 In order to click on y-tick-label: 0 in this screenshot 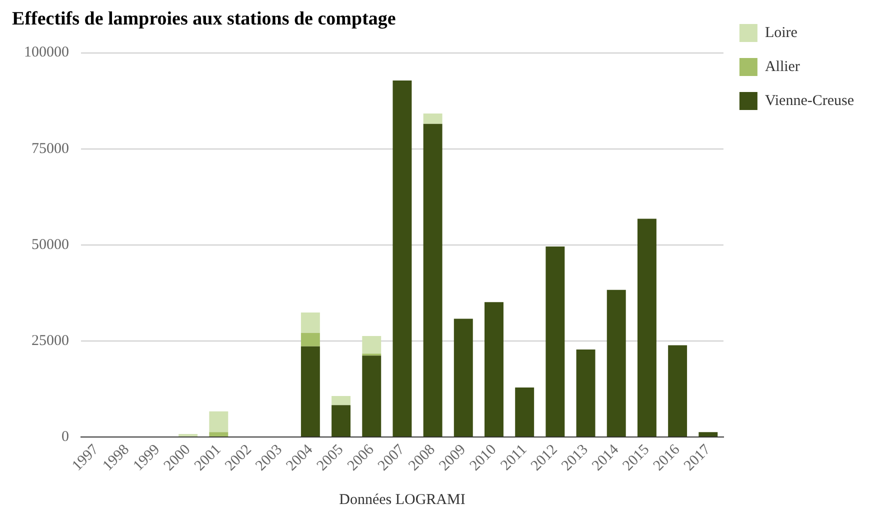, I will do `click(65, 436)`.